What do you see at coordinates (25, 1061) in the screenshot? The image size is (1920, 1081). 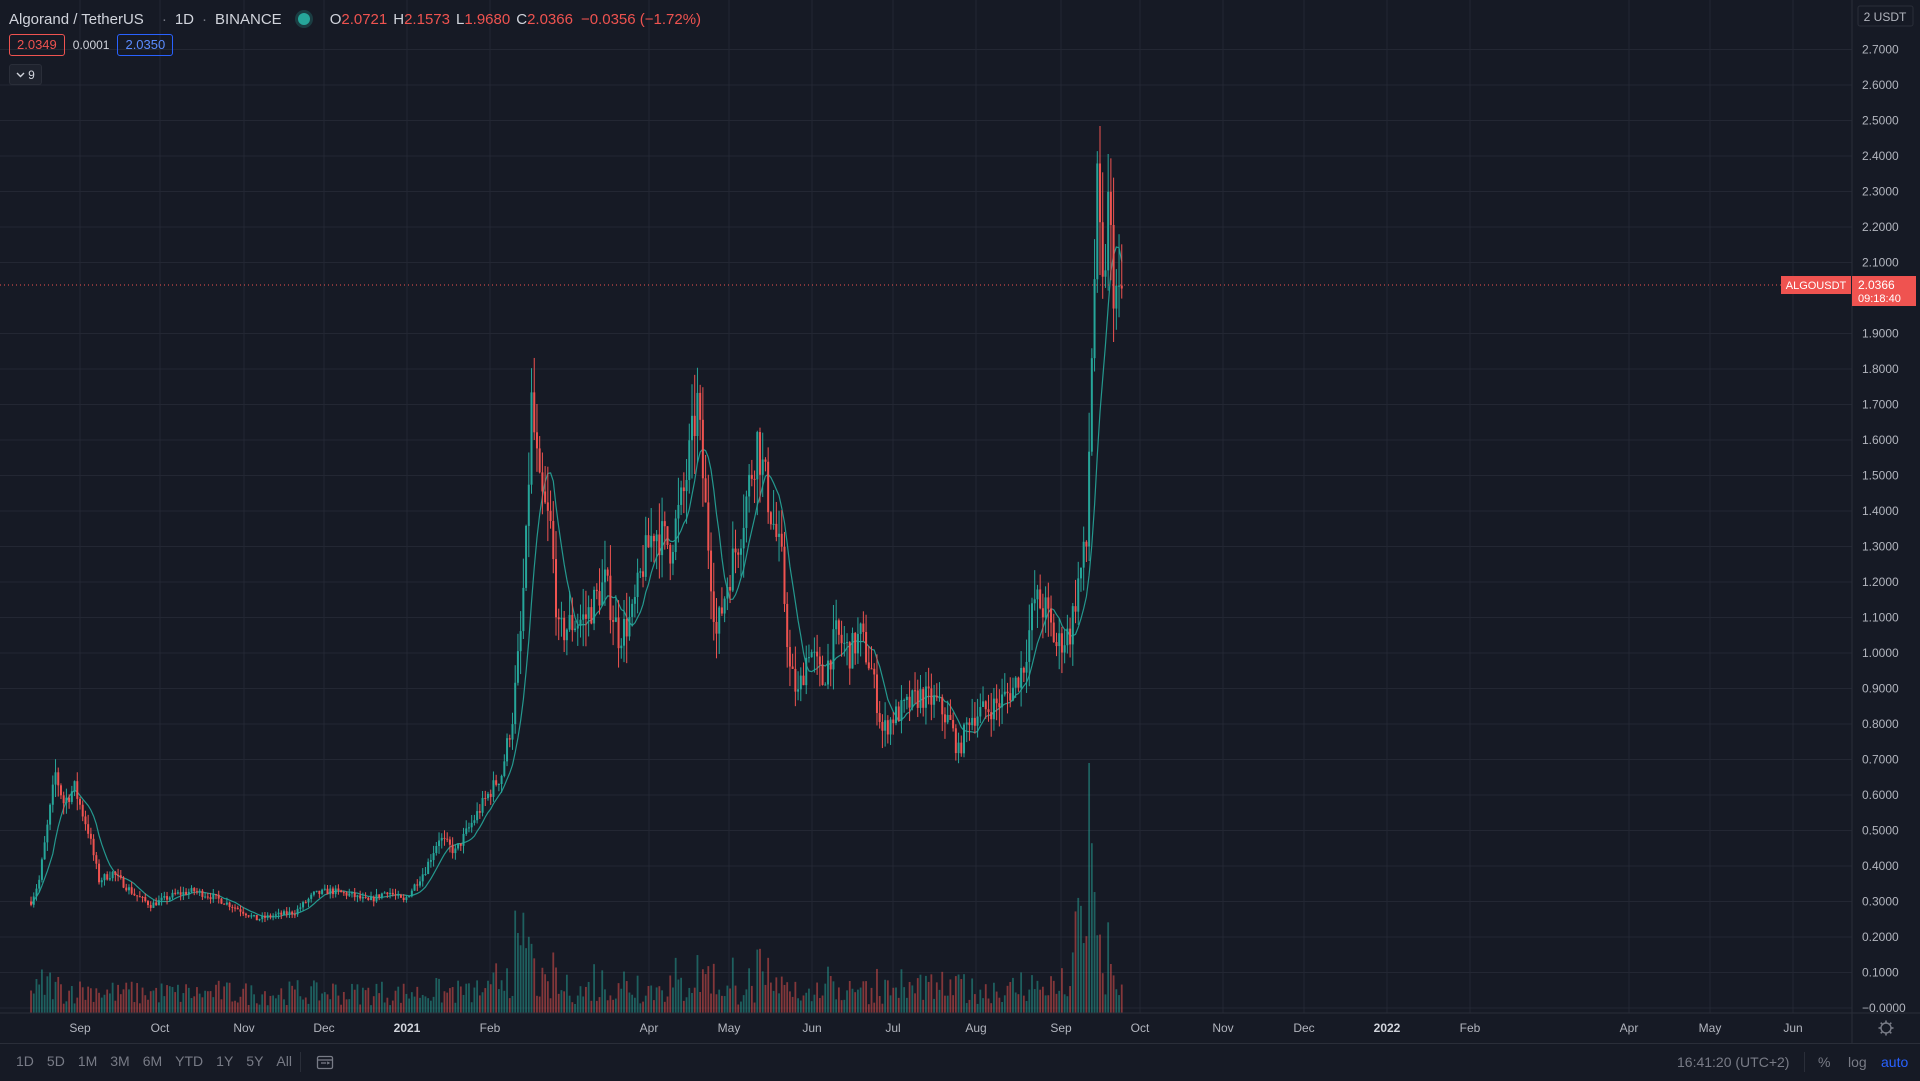 I see `range-1d-button: 1D` at bounding box center [25, 1061].